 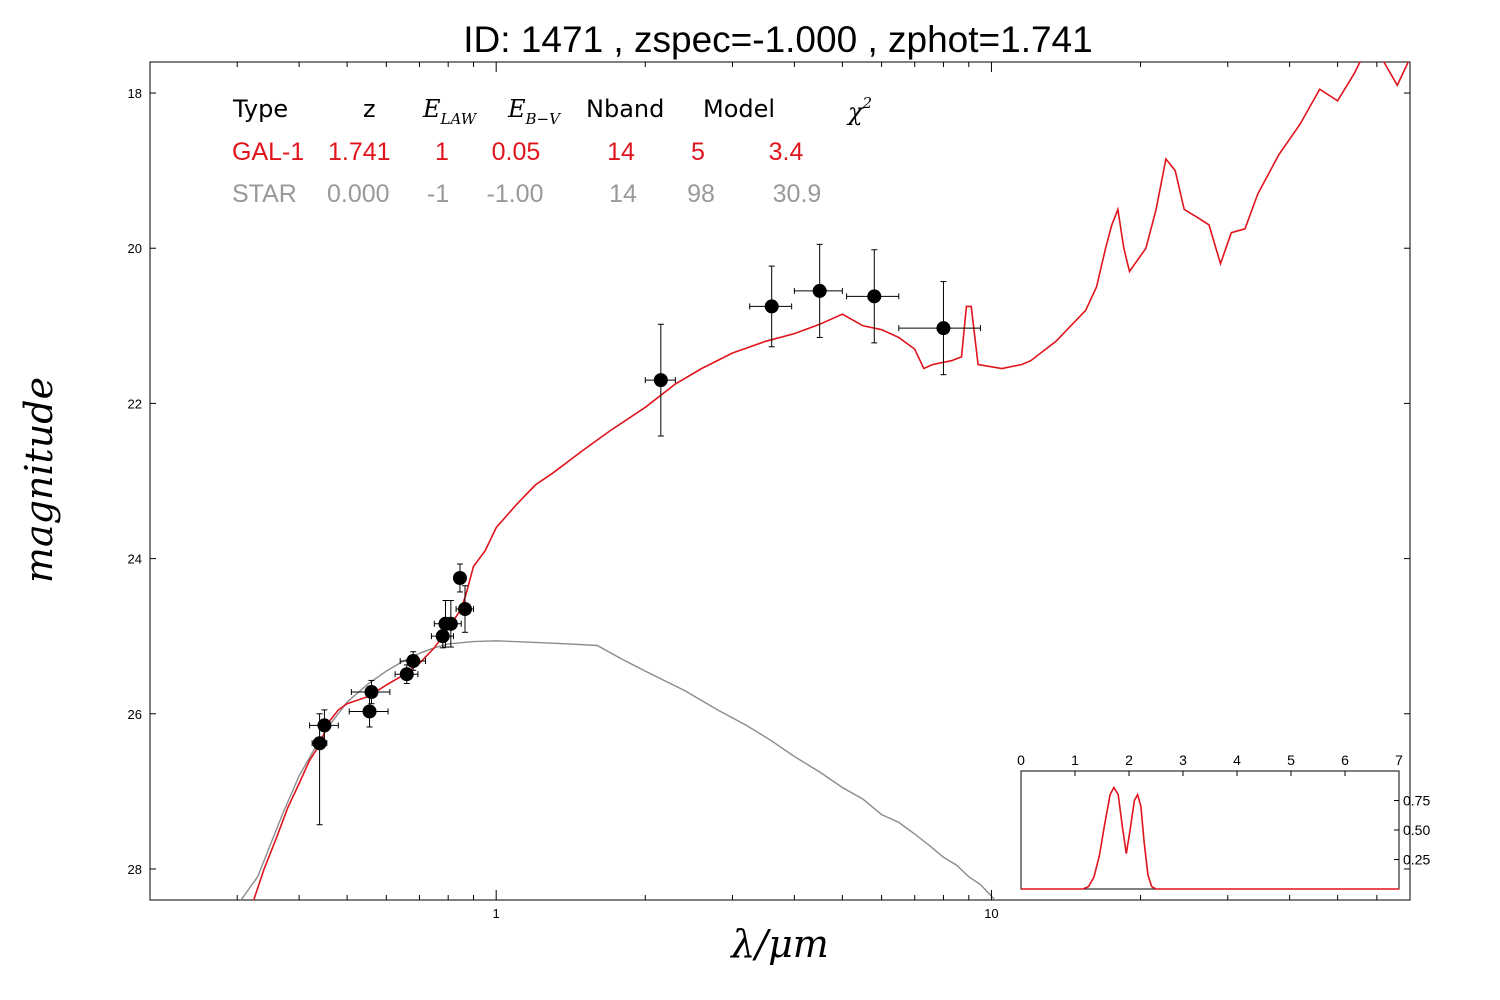 What do you see at coordinates (442, 152) in the screenshot?
I see `legend-gal-elaw: 1` at bounding box center [442, 152].